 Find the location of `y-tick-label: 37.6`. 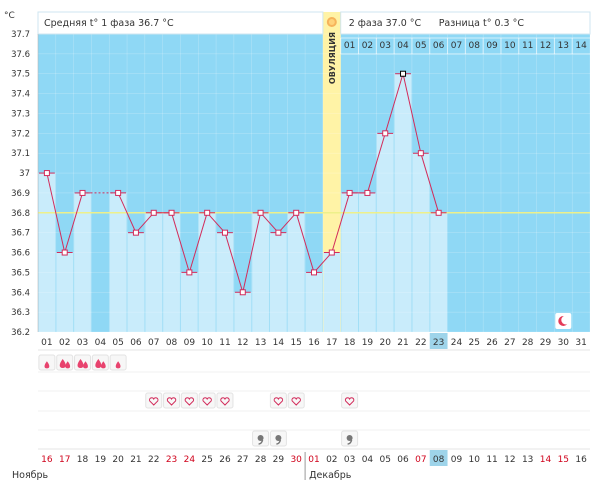

y-tick-label: 37.6 is located at coordinates (20, 55).